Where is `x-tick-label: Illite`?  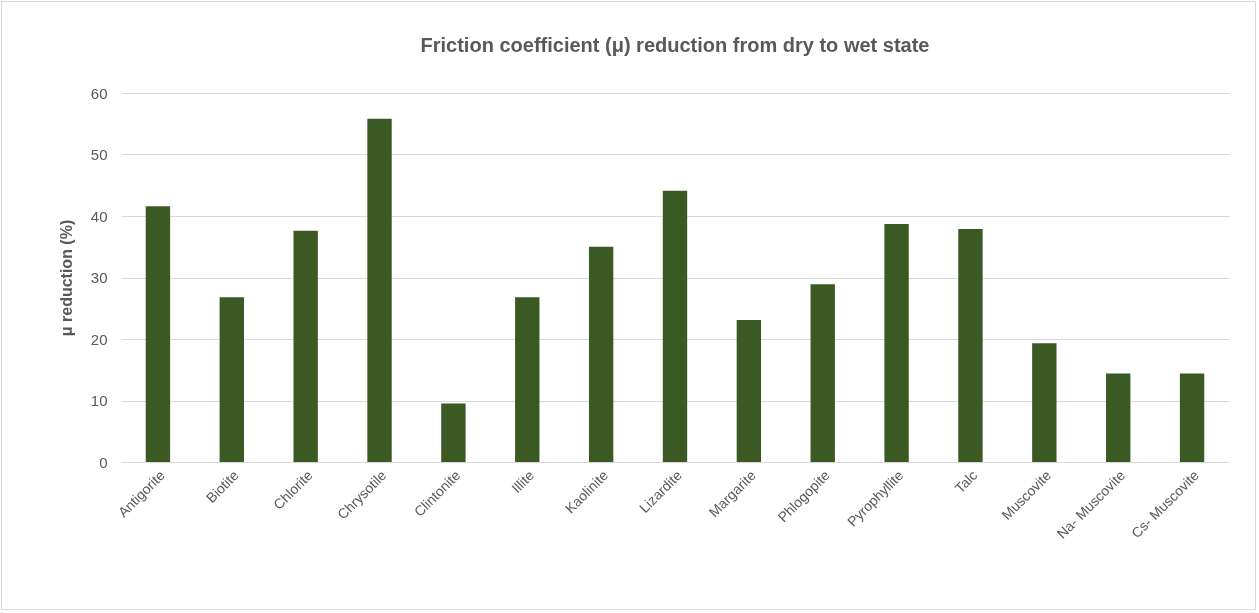
x-tick-label: Illite is located at coordinates (523, 481).